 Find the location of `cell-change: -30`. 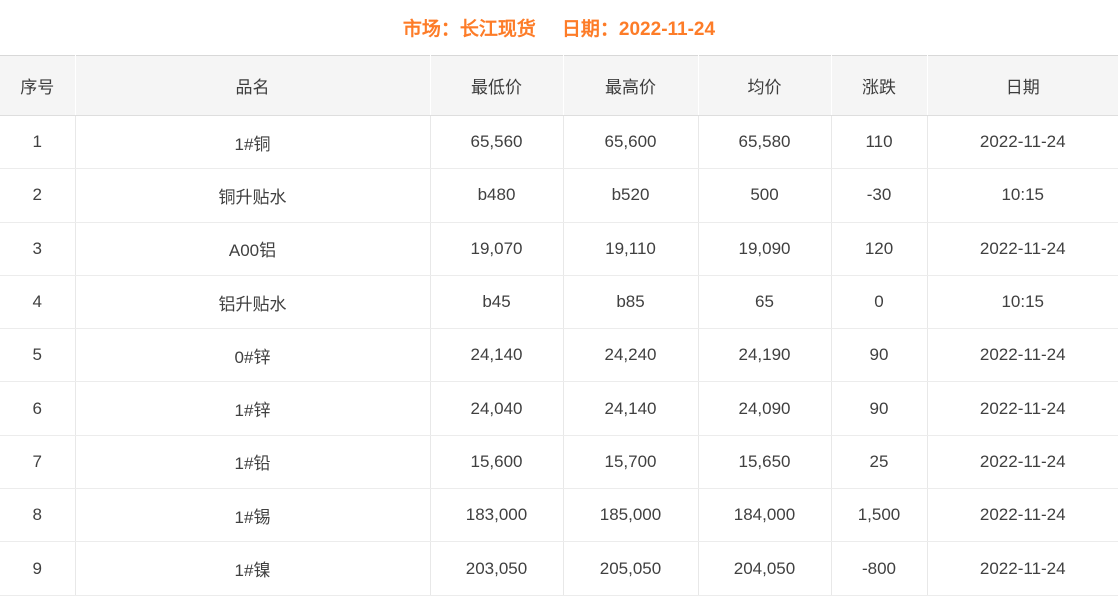

cell-change: -30 is located at coordinates (878, 195).